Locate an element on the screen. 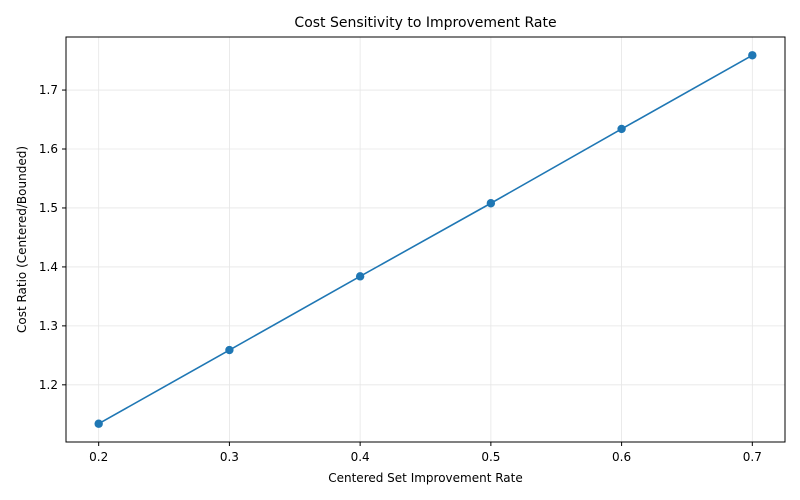 The height and width of the screenshot is (500, 800). x-tick-label: 0.2 is located at coordinates (98, 457).